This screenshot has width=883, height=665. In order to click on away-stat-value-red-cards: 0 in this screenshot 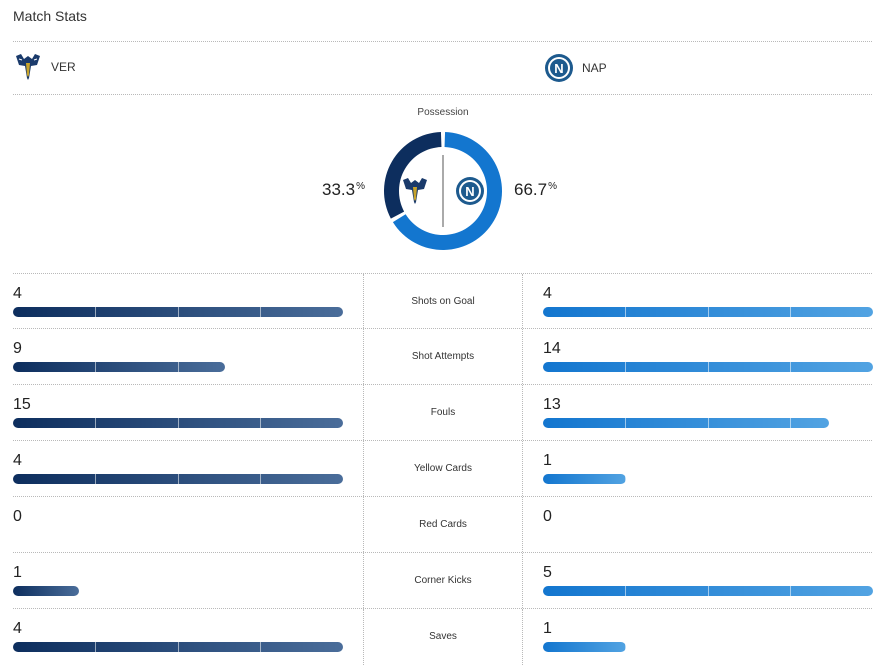, I will do `click(547, 516)`.